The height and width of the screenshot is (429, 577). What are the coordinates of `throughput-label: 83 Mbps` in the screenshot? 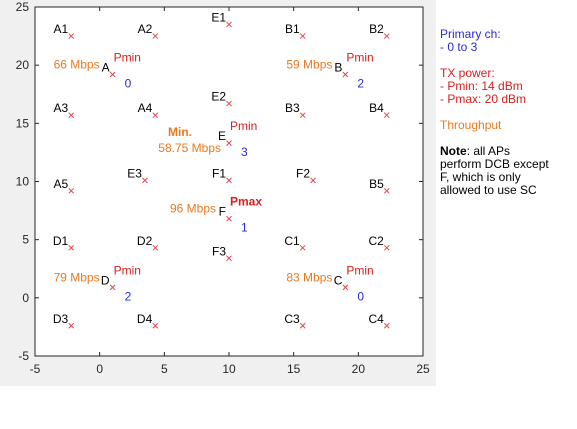 It's located at (309, 277).